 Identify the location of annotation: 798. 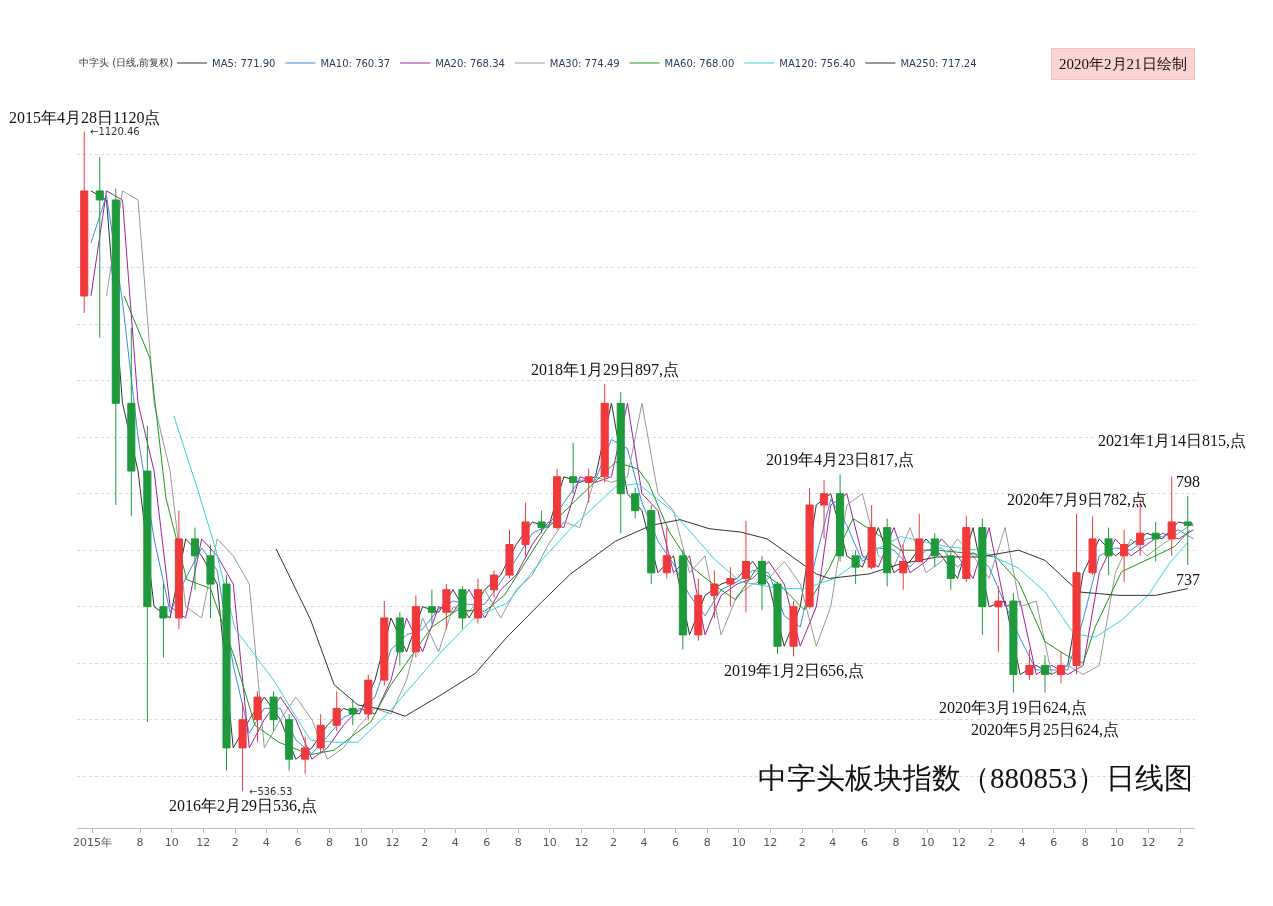
(1188, 481).